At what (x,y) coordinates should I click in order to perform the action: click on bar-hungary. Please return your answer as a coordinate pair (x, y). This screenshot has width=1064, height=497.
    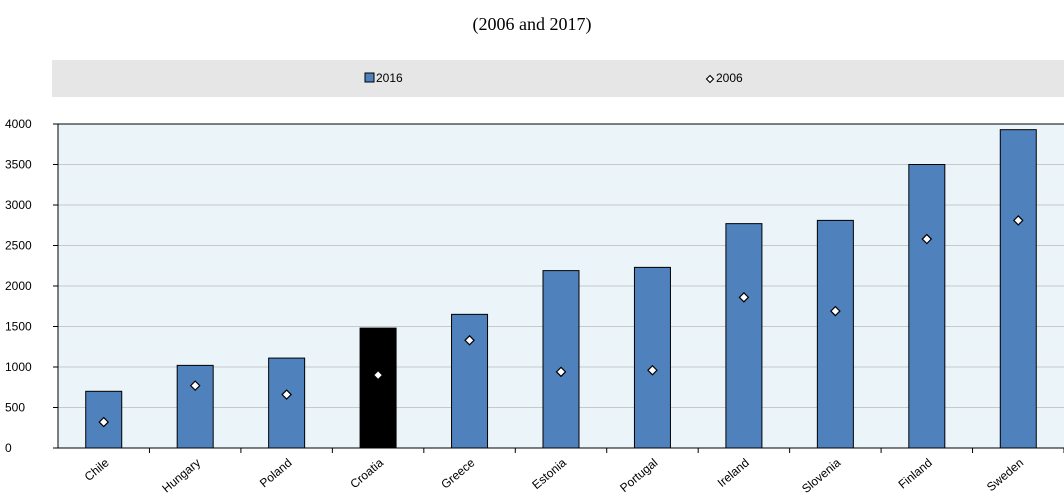
    Looking at the image, I should click on (195, 406).